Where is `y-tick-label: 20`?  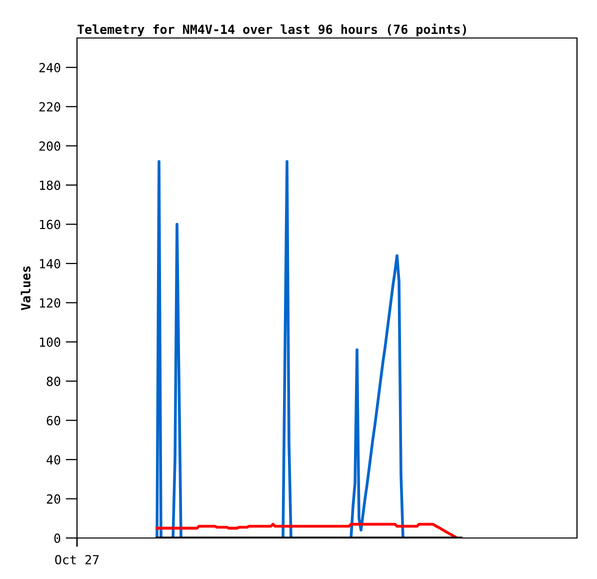
y-tick-label: 20 is located at coordinates (53, 499).